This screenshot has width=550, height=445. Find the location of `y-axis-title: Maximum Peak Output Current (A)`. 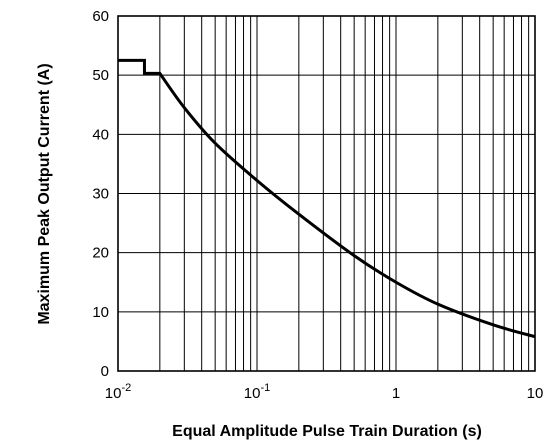

y-axis-title: Maximum Peak Output Current (A) is located at coordinates (44, 193).